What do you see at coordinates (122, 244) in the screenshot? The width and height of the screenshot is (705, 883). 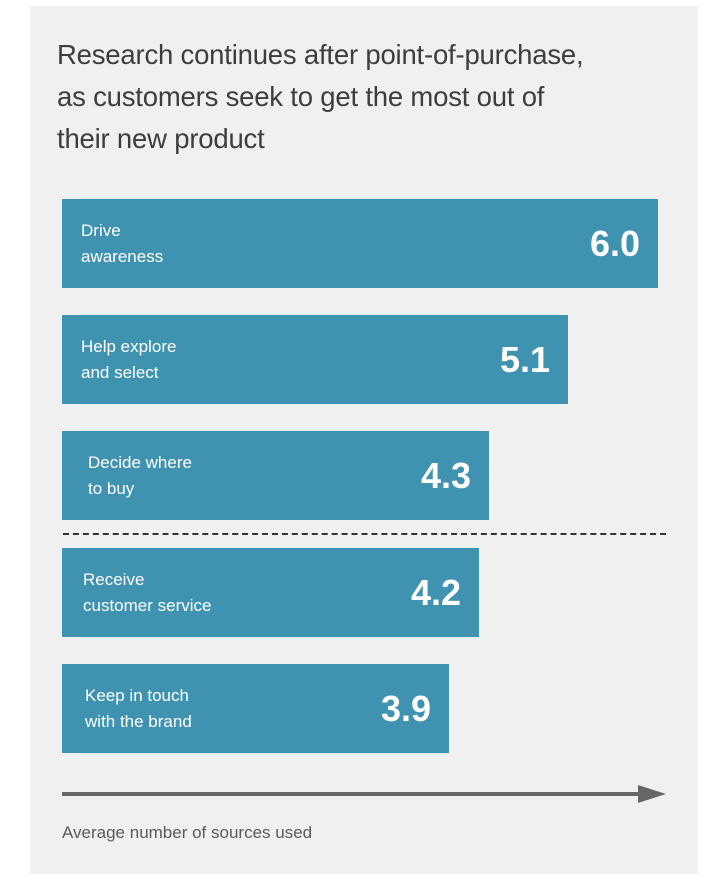 I see `bar-category-label: Drive awareness` at bounding box center [122, 244].